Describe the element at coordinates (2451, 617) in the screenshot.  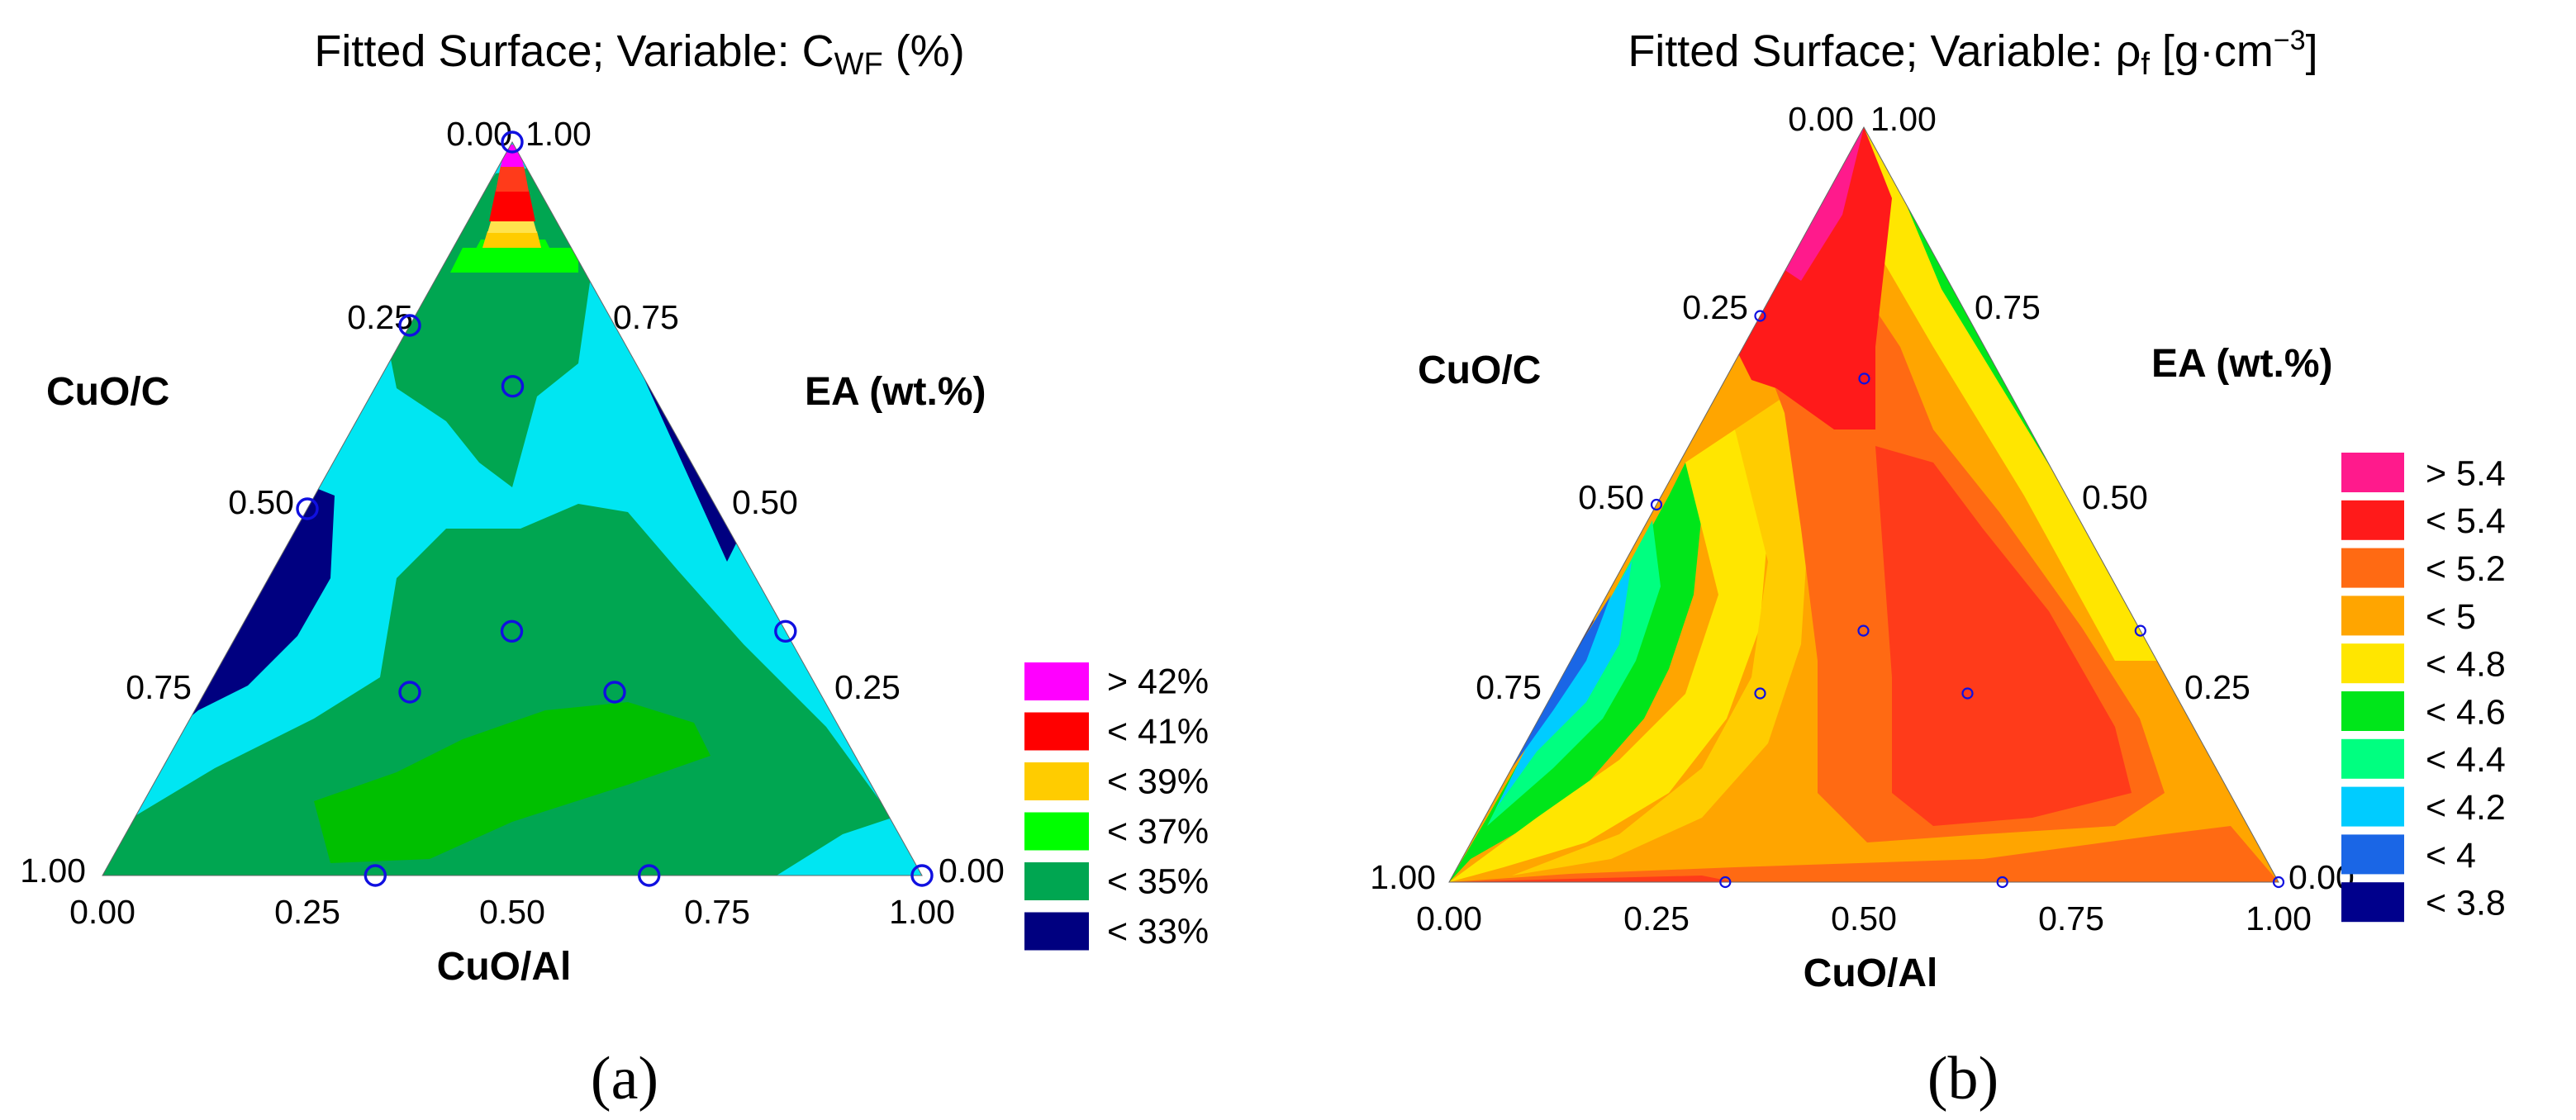
I see `legend-label: < 5` at that location.